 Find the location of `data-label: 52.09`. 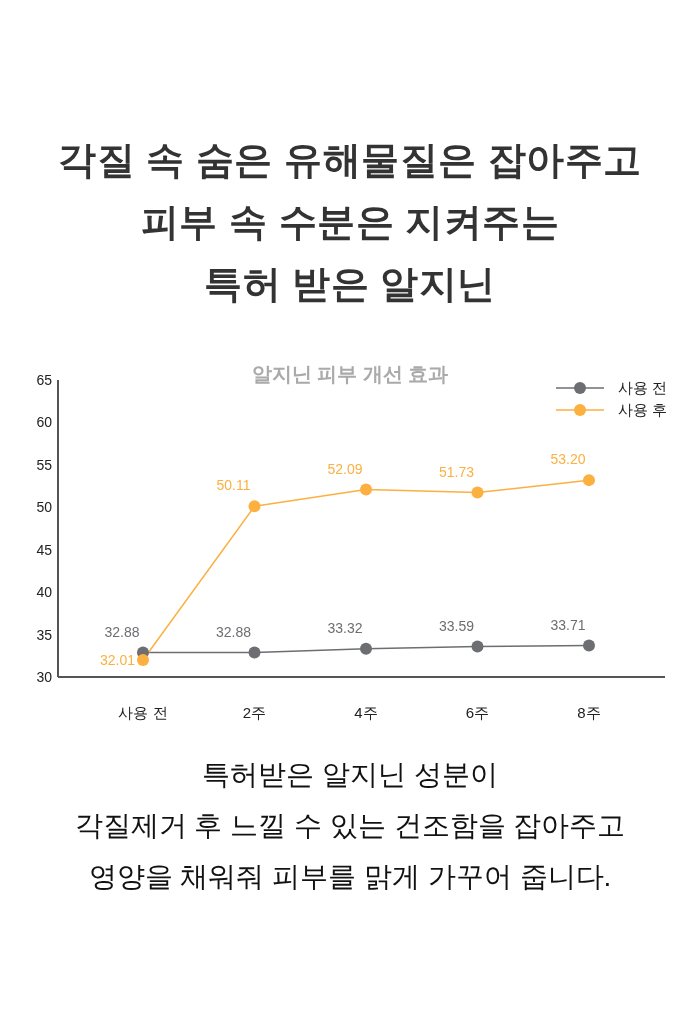

data-label: 52.09 is located at coordinates (345, 468).